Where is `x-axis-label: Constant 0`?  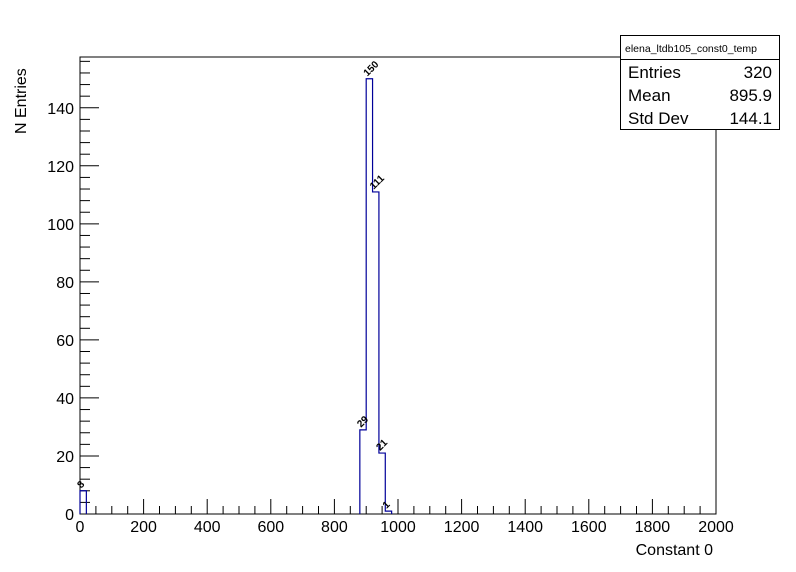
x-axis-label: Constant 0 is located at coordinates (674, 550).